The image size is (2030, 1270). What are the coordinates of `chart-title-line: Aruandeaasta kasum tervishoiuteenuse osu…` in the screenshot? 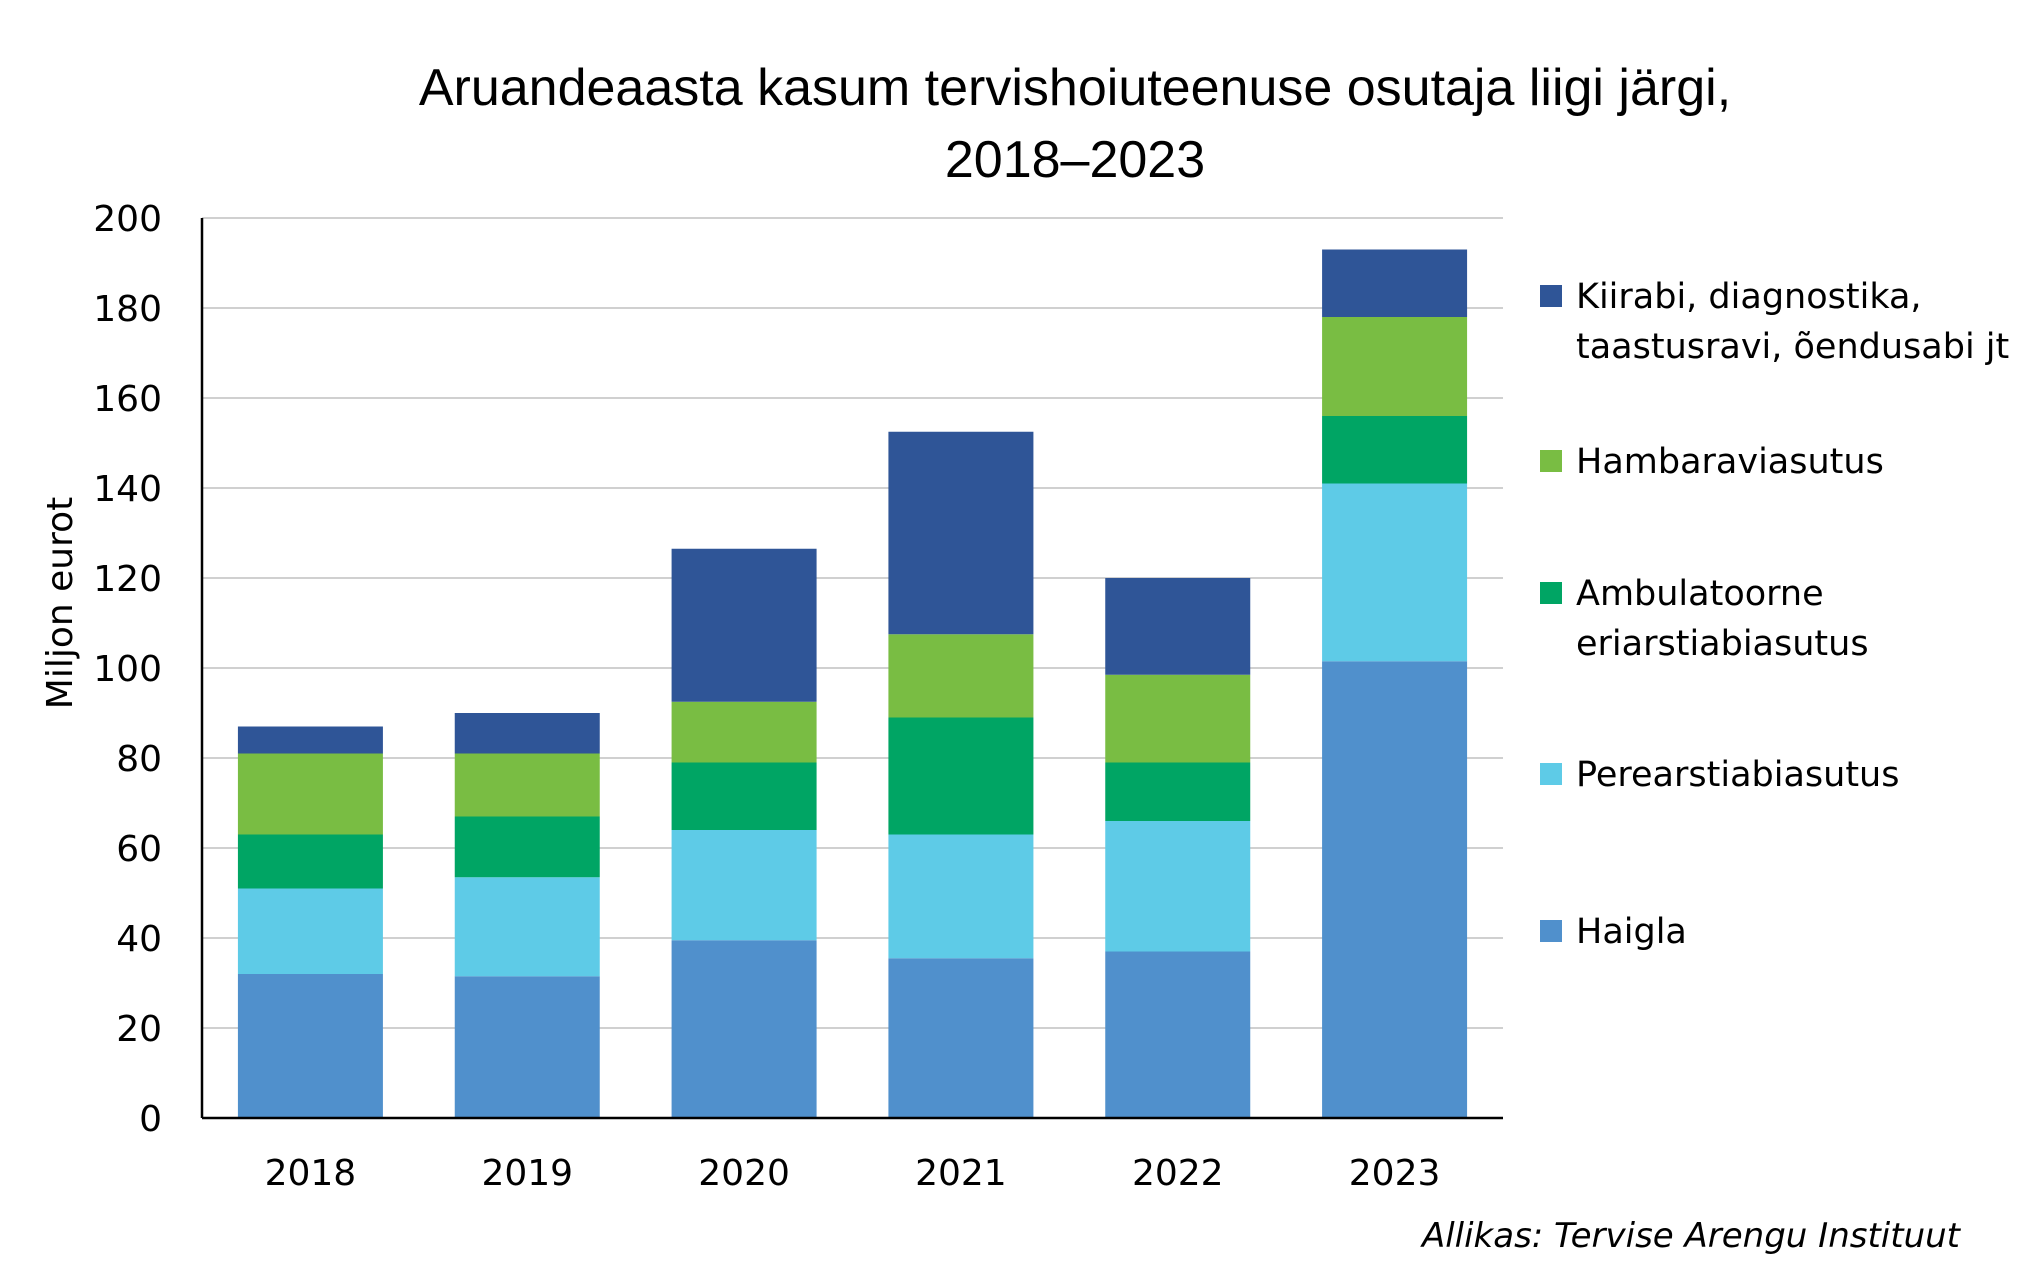 It's located at (1075, 88).